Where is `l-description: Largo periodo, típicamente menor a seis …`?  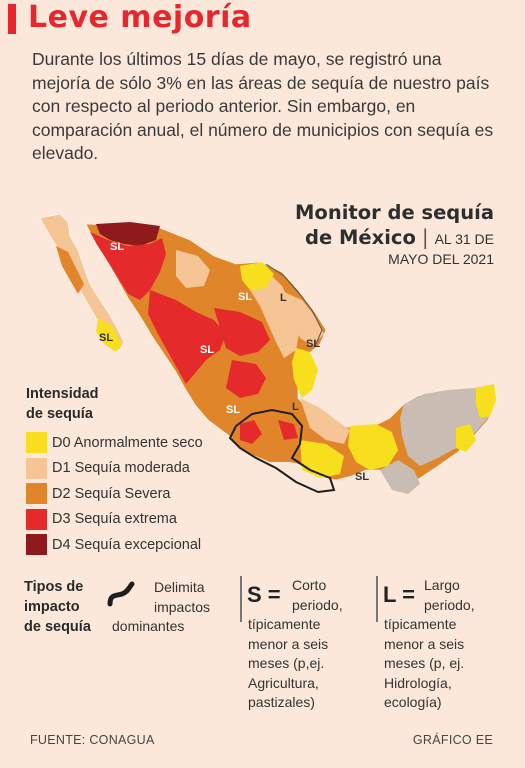
l-description: Largo periodo, típicamente menor a seis … is located at coordinates (446, 644).